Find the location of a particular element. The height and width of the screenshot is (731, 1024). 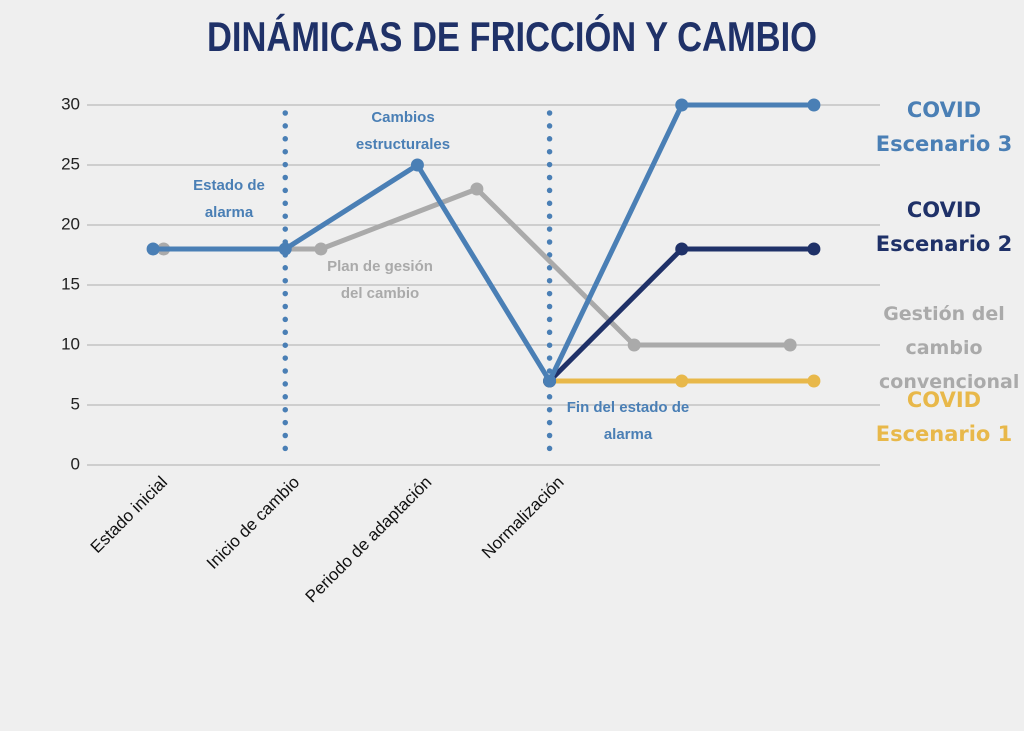

x-tick-label: Periodo de adaptación is located at coordinates (369, 540).